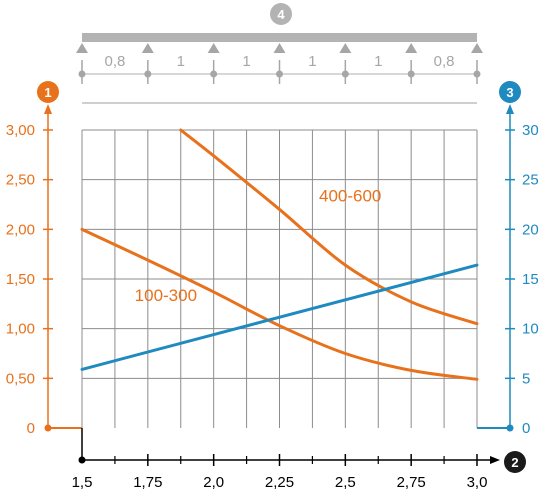 Image resolution: width=540 pixels, height=490 pixels. Describe the element at coordinates (477, 482) in the screenshot. I see `x-axis-tick-label: 3,0` at that location.